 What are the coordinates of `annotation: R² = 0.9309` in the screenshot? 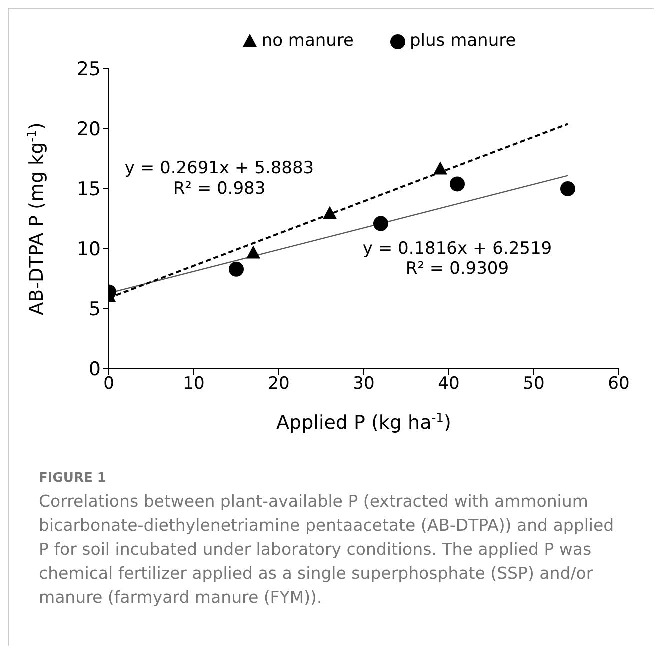 It's located at (458, 269).